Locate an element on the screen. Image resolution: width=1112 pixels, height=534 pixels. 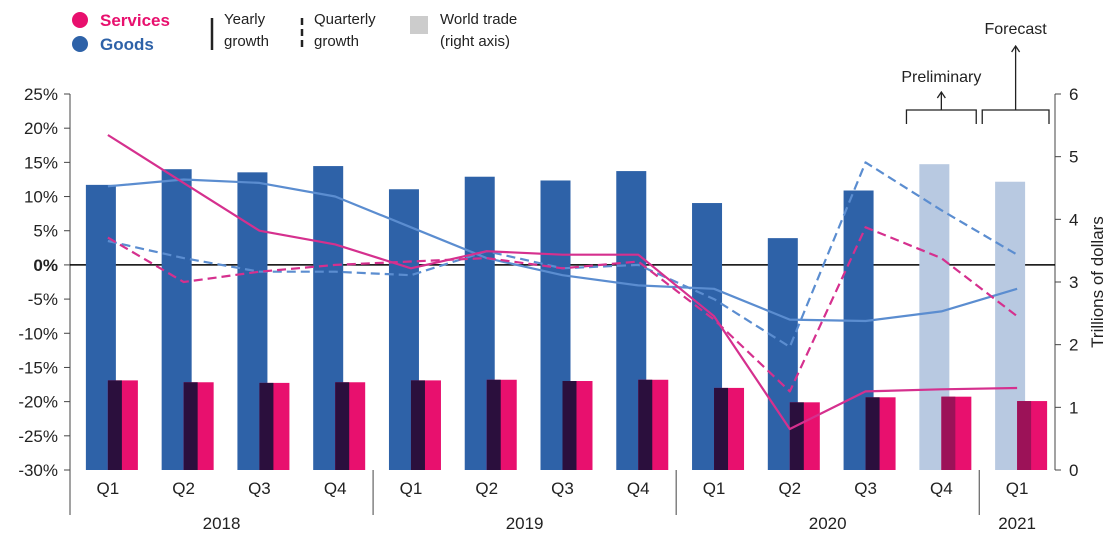
services-legend-label: Services is located at coordinates (135, 20).